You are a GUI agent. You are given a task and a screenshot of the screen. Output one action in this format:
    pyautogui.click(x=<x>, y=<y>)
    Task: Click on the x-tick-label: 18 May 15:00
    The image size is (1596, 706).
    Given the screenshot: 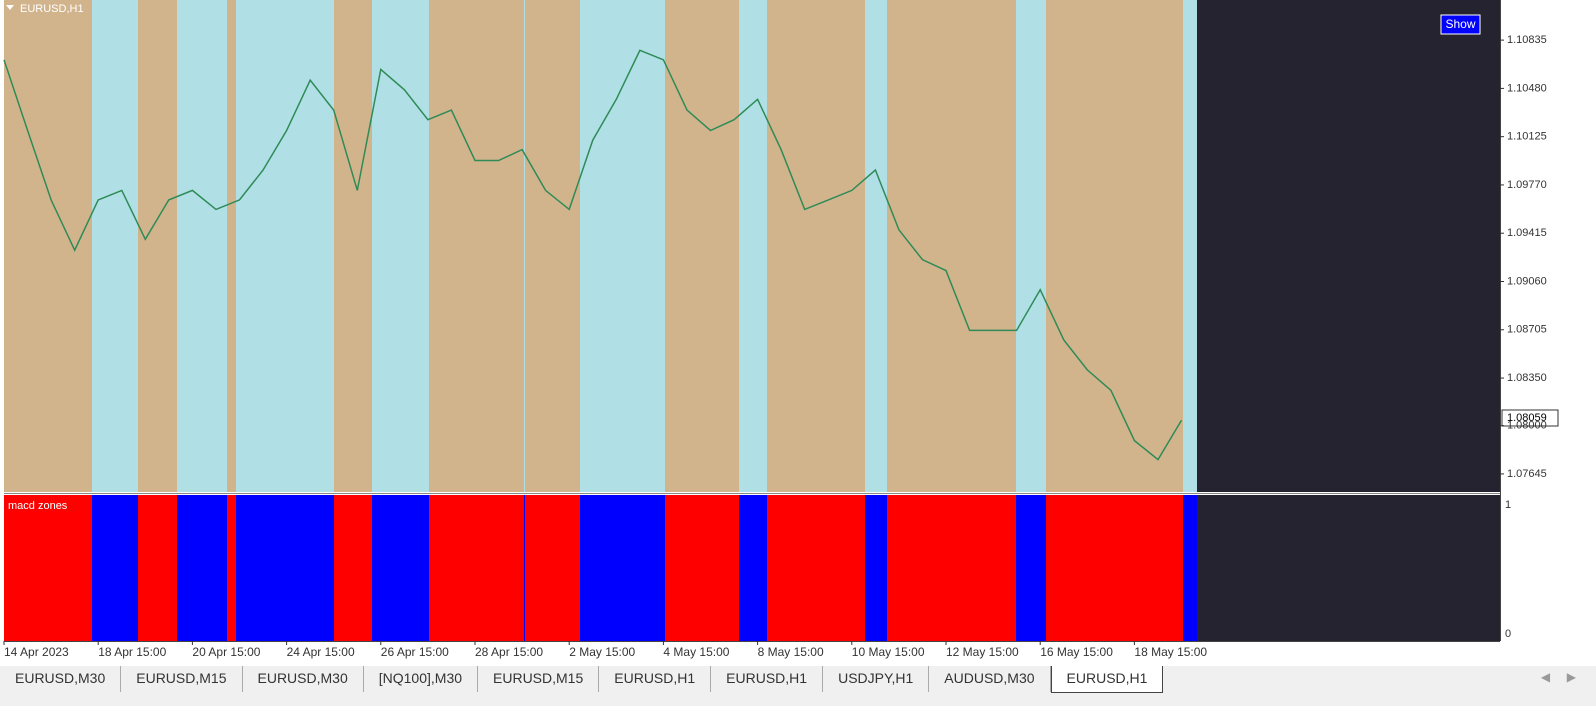 What is the action you would take?
    pyautogui.click(x=1170, y=652)
    